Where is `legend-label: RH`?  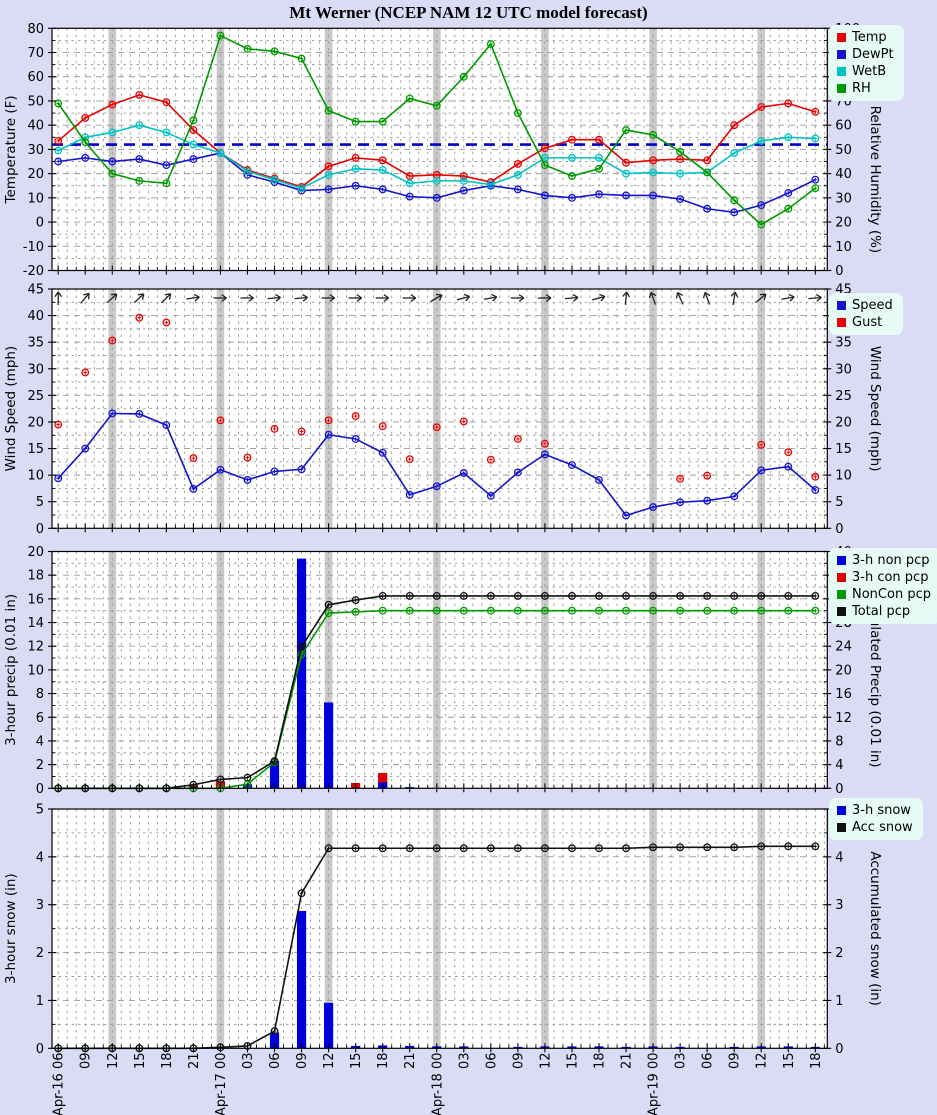 legend-label: RH is located at coordinates (861, 88).